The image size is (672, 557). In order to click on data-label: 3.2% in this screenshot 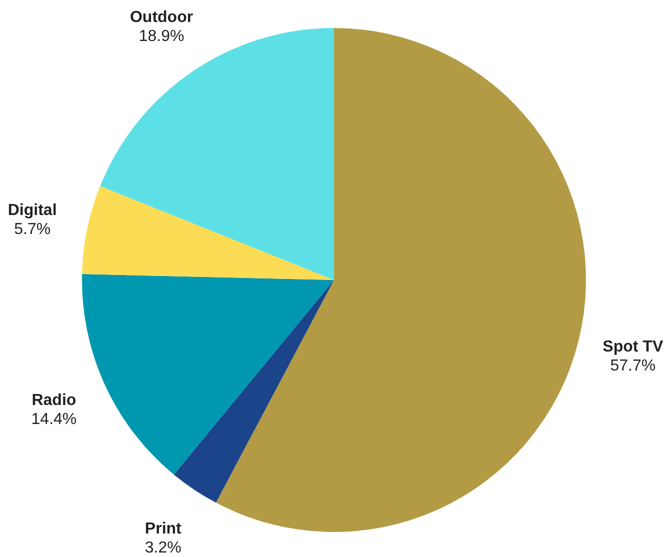, I will do `click(163, 547)`.